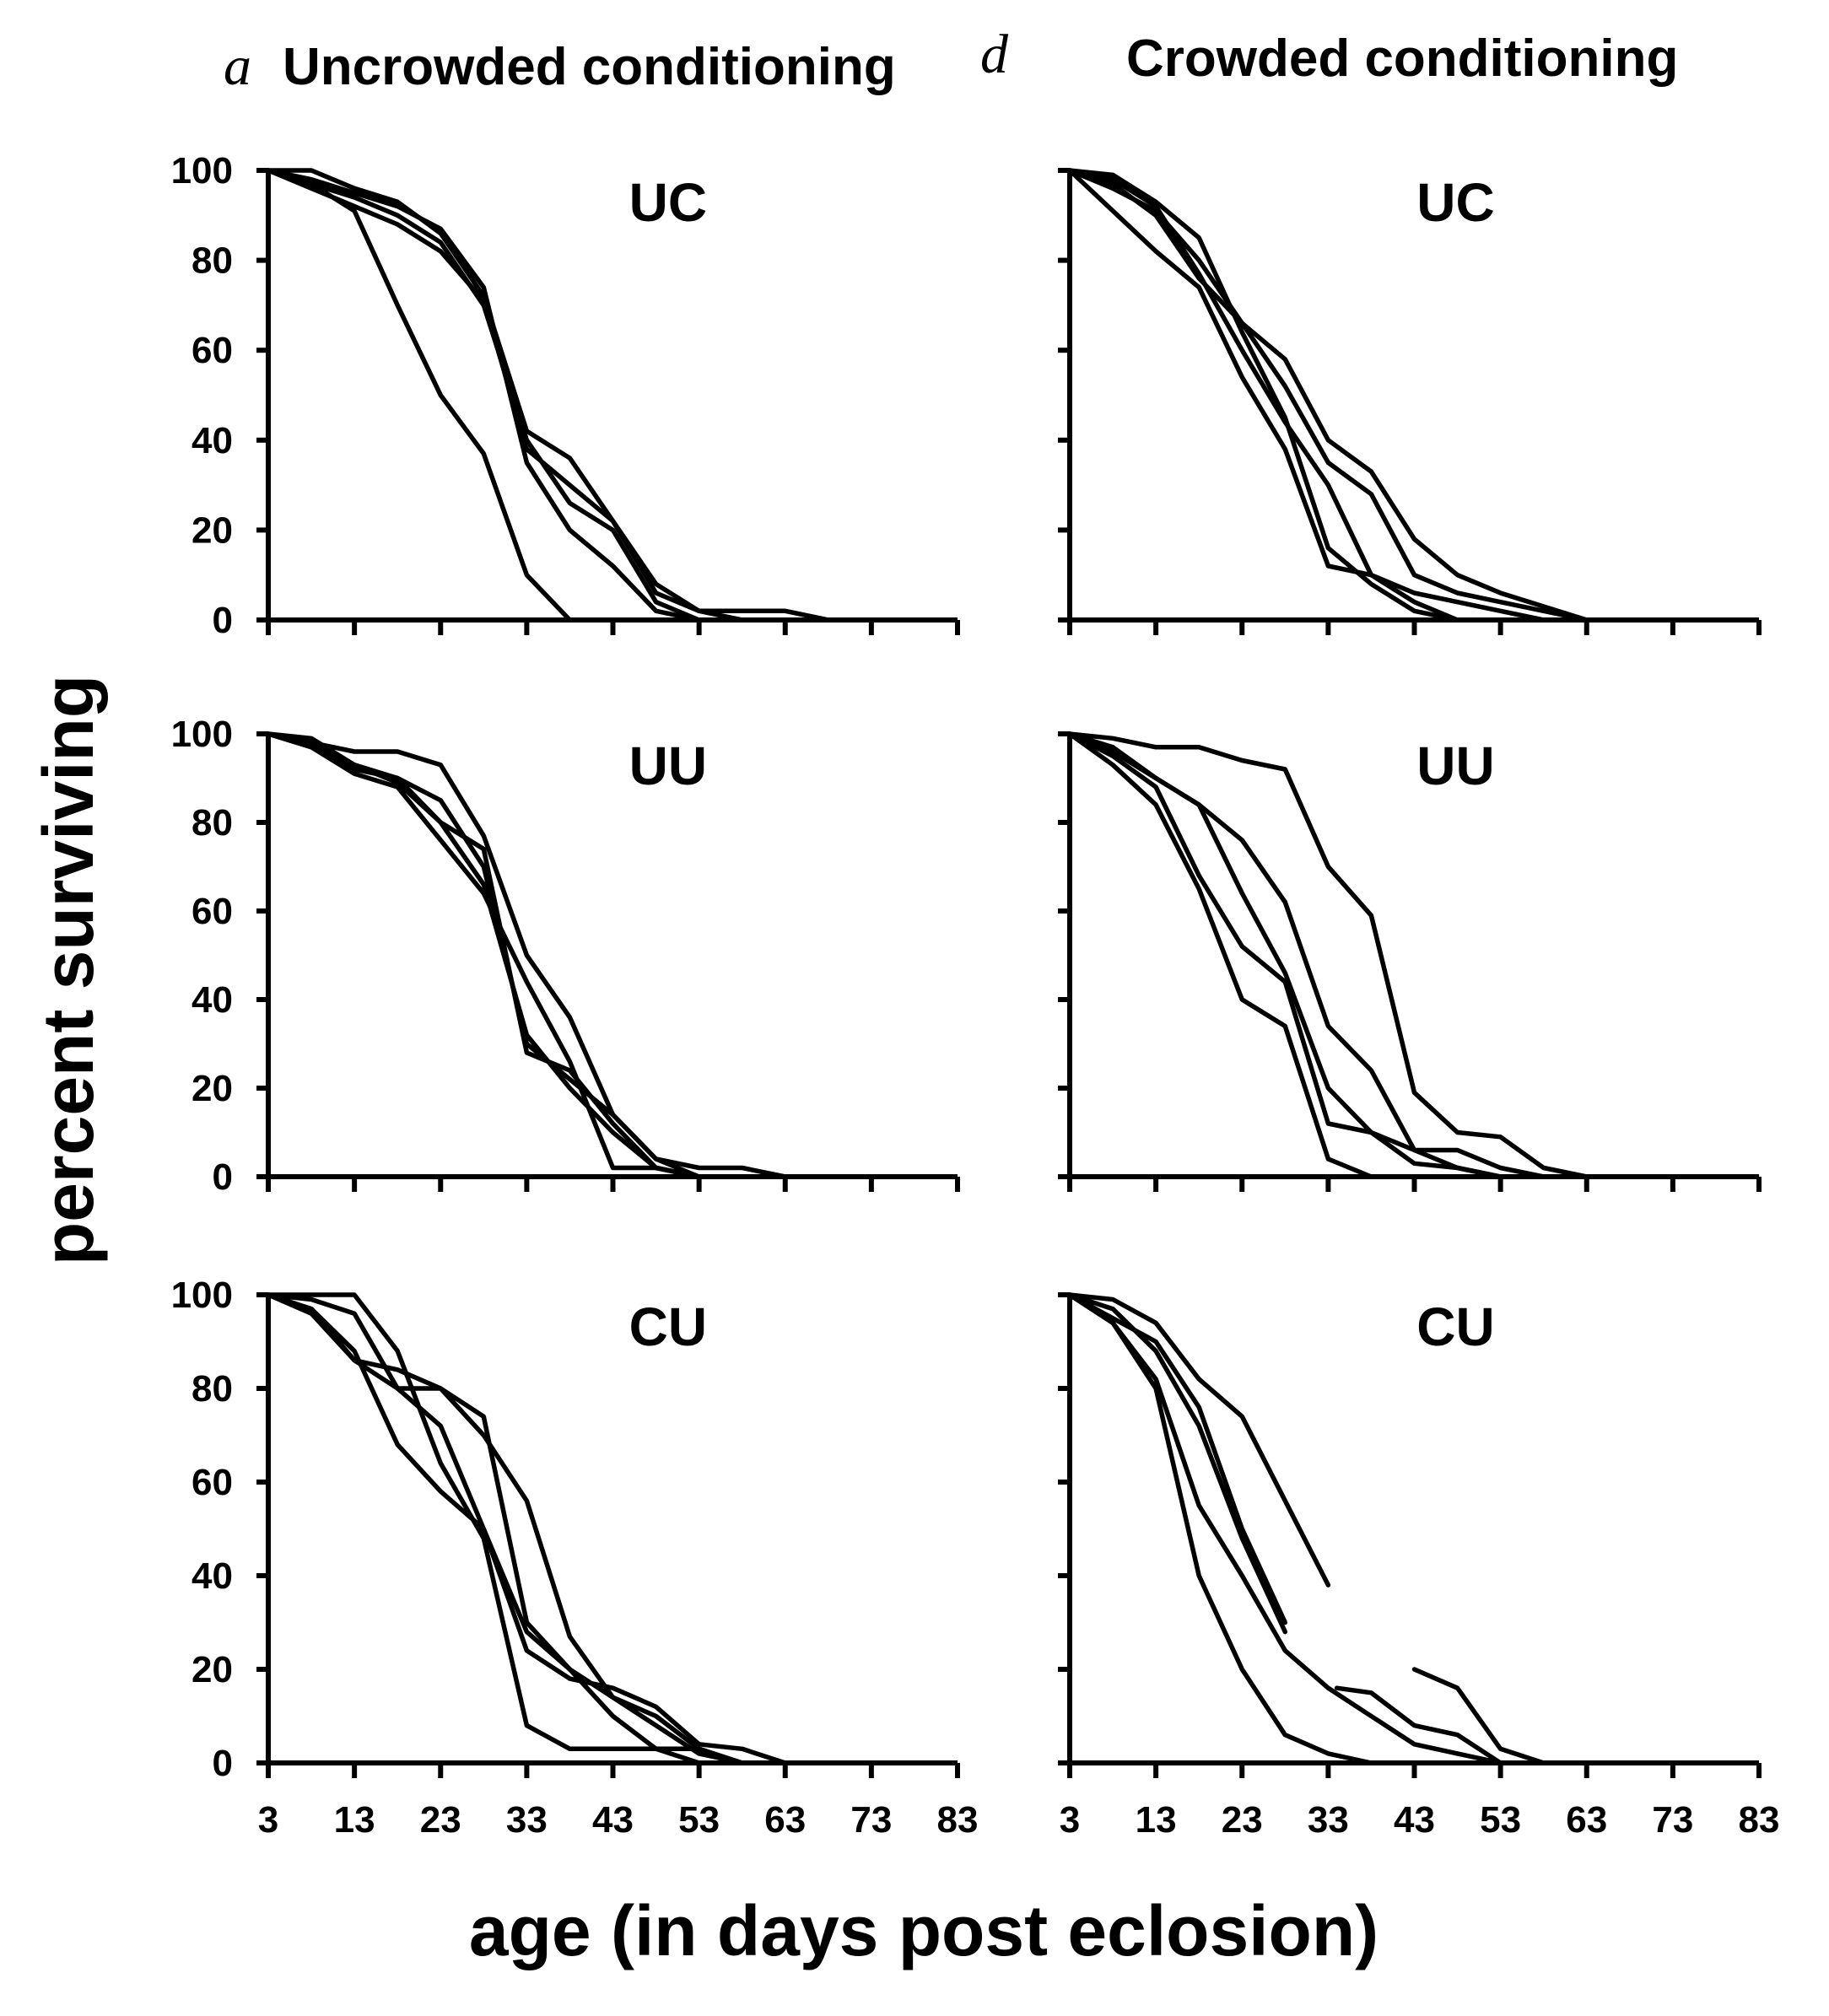 The image size is (1829, 2016). I want to click on column-letter-d: d, so click(994, 54).